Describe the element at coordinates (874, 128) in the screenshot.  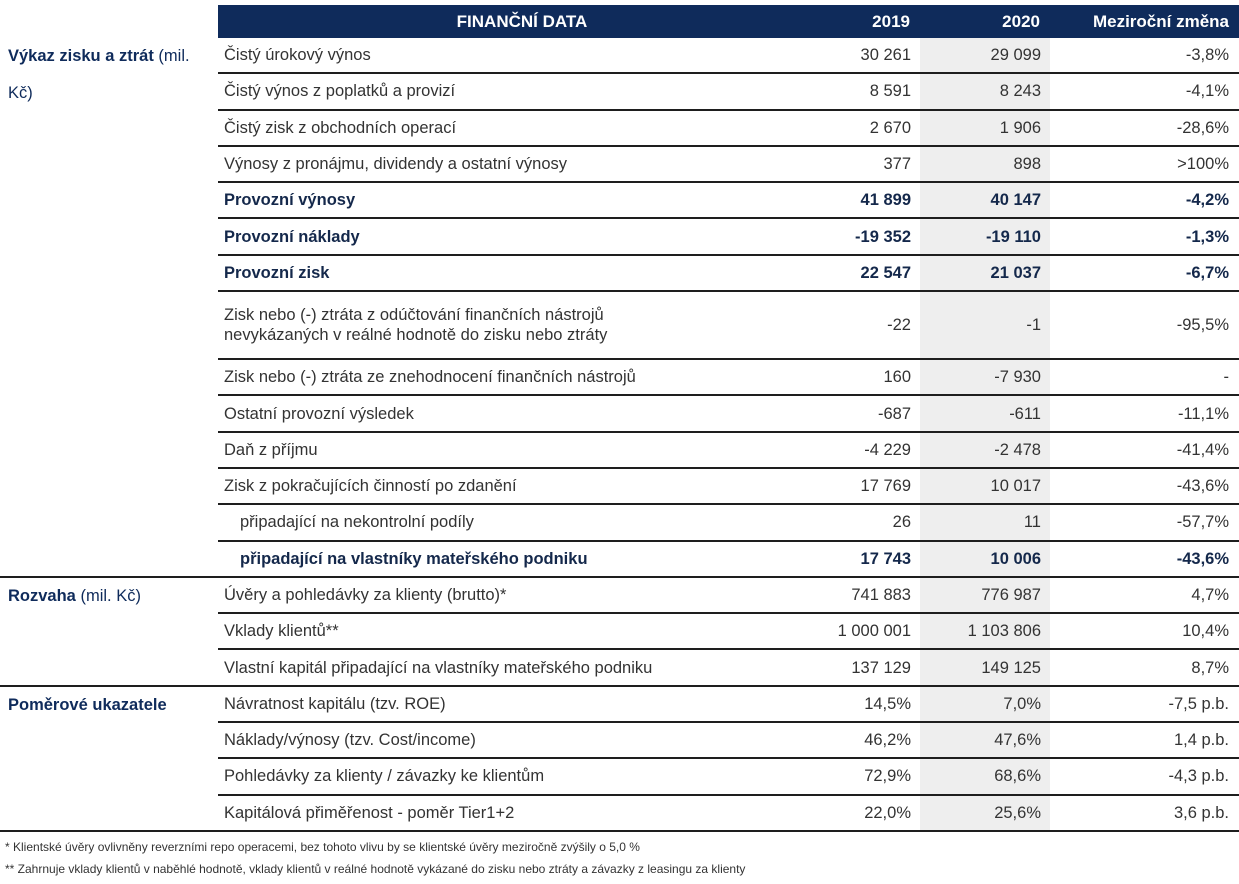
I see `cell-value: 2 670` at that location.